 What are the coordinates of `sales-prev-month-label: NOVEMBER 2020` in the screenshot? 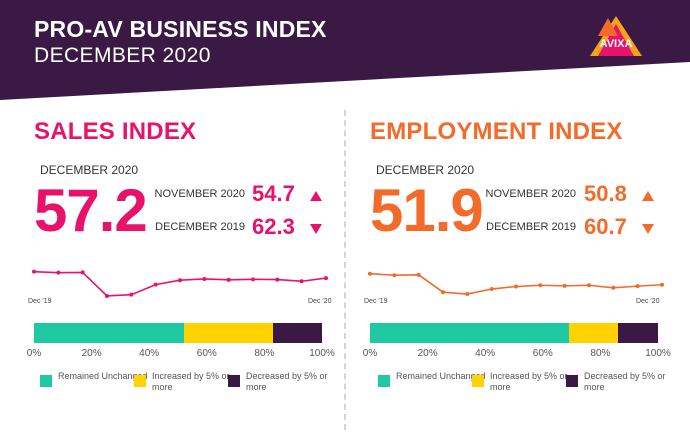 It's located at (199, 194).